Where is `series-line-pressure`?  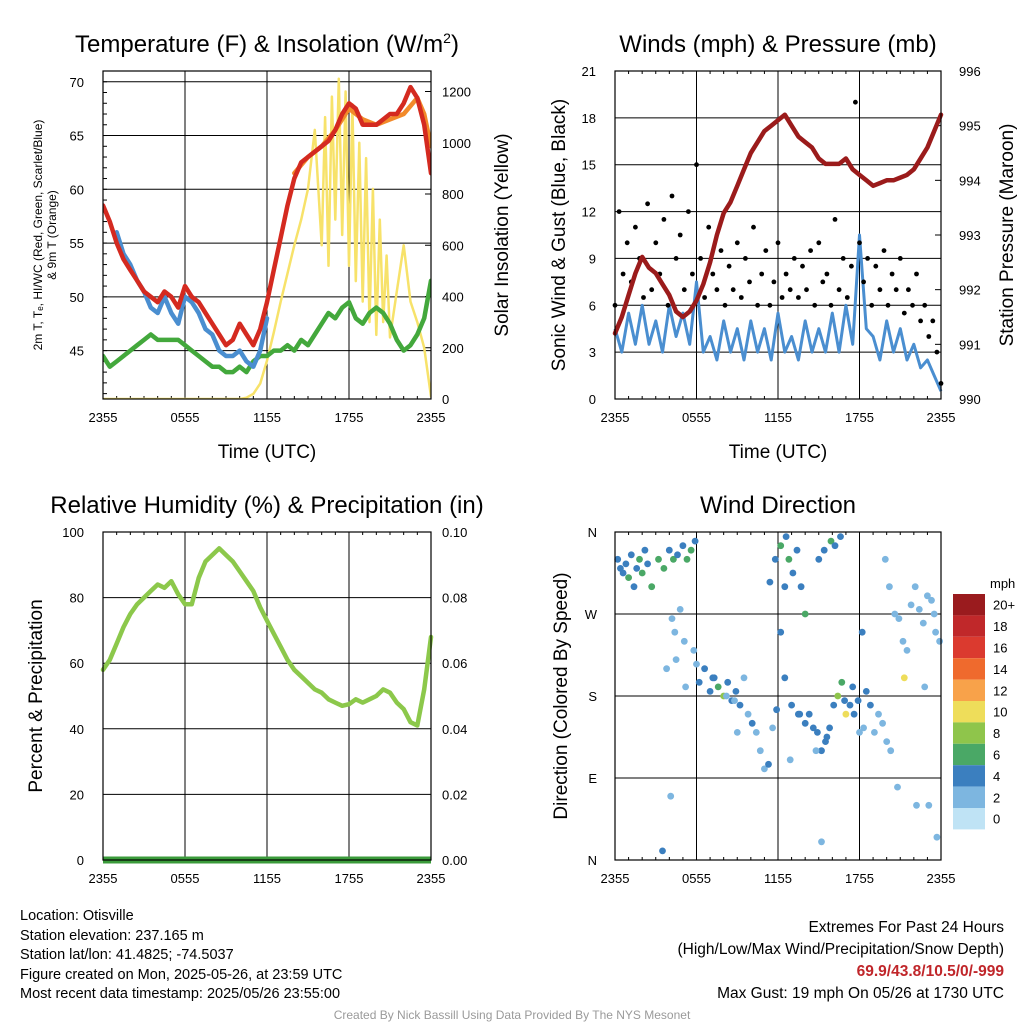 series-line-pressure is located at coordinates (778, 224).